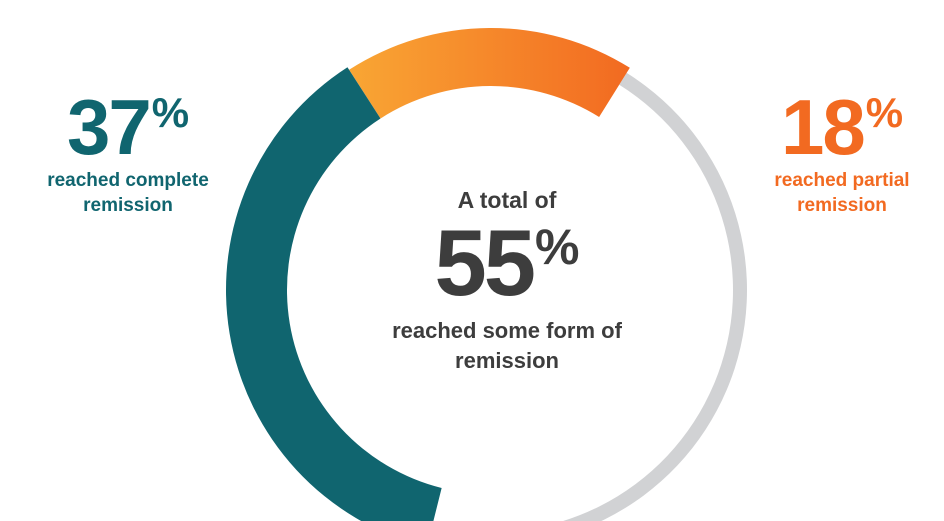 The width and height of the screenshot is (944, 521). What do you see at coordinates (128, 193) in the screenshot?
I see `complete-remission-label: reached complete remission` at bounding box center [128, 193].